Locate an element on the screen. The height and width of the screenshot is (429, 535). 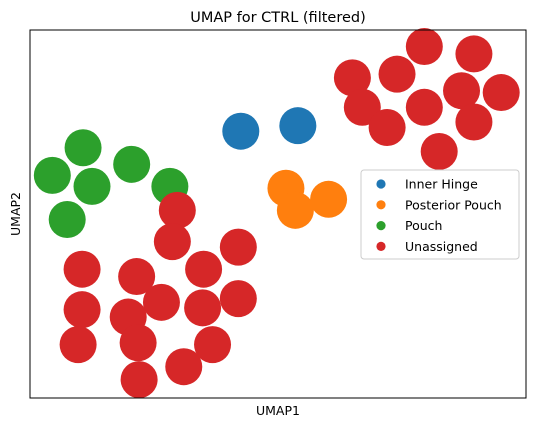
legend-marker-posterior-pouch is located at coordinates (381, 205).